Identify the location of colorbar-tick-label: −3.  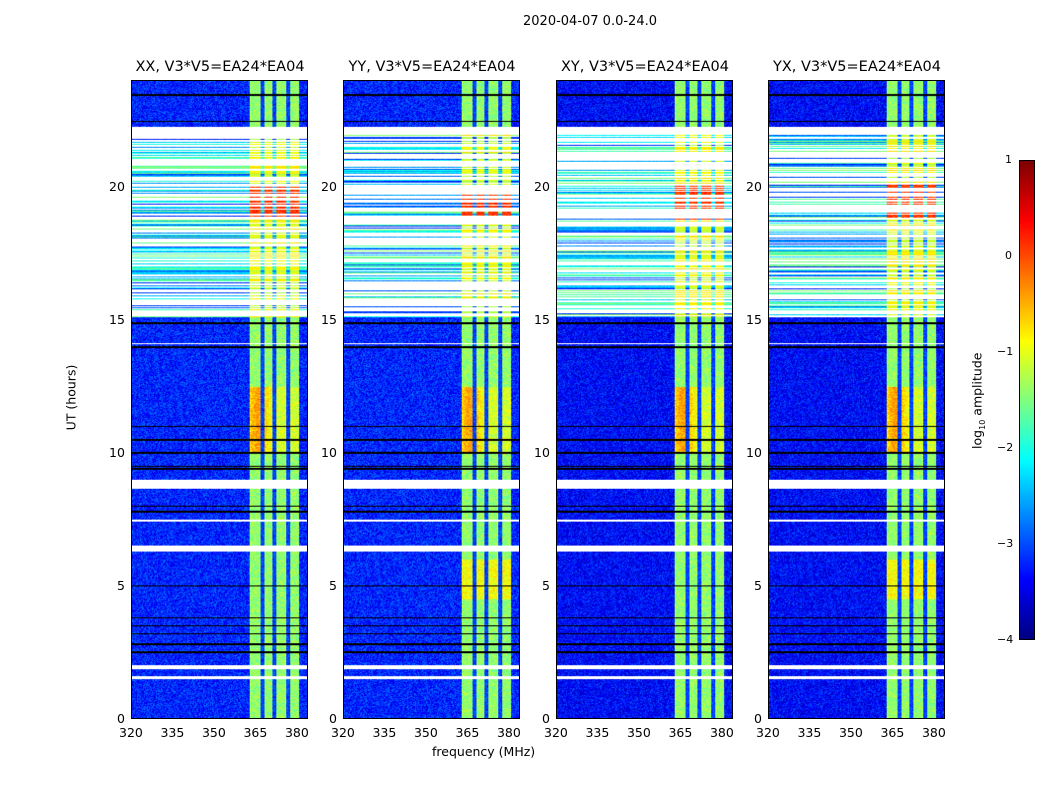
(1005, 543).